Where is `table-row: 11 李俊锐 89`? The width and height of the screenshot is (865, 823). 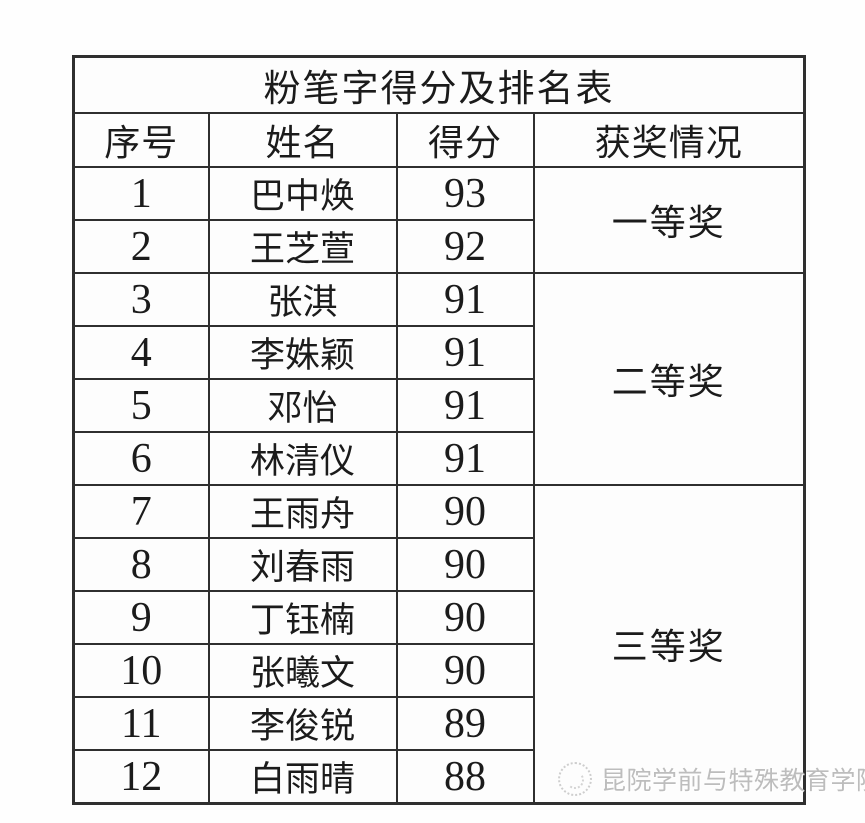
table-row: 11 李俊锐 89 is located at coordinates (438, 723).